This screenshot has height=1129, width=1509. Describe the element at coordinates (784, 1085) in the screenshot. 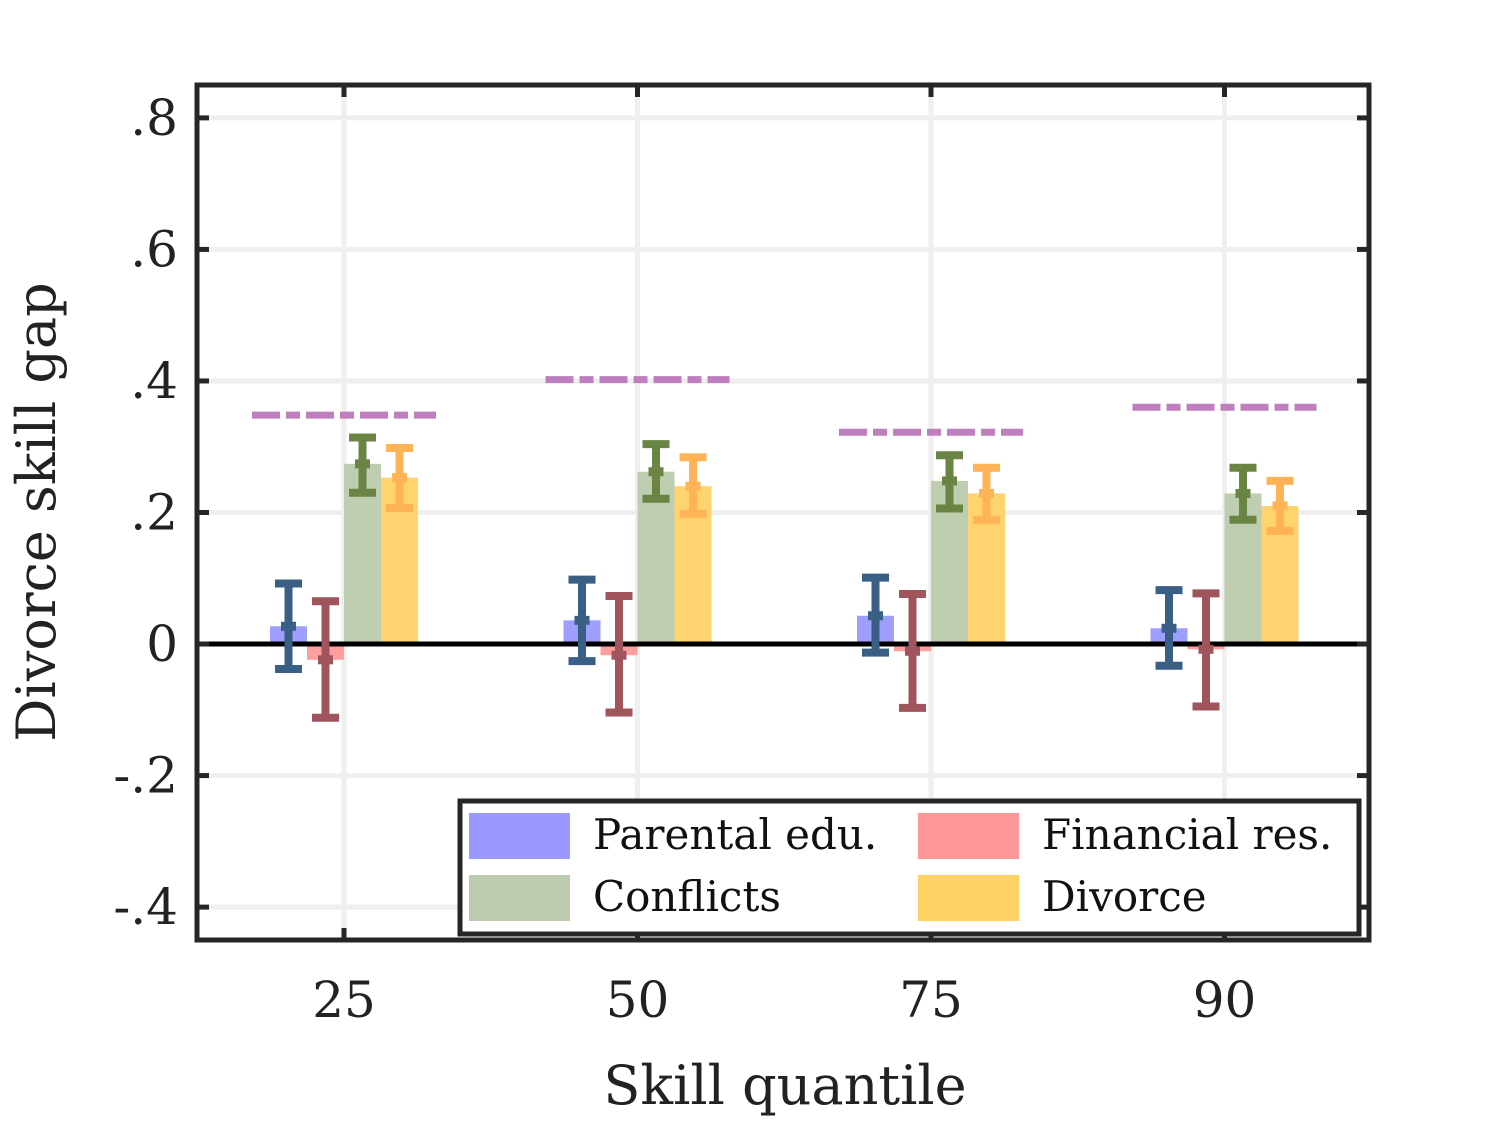

I see `x-axis-title: Skill quantile` at that location.